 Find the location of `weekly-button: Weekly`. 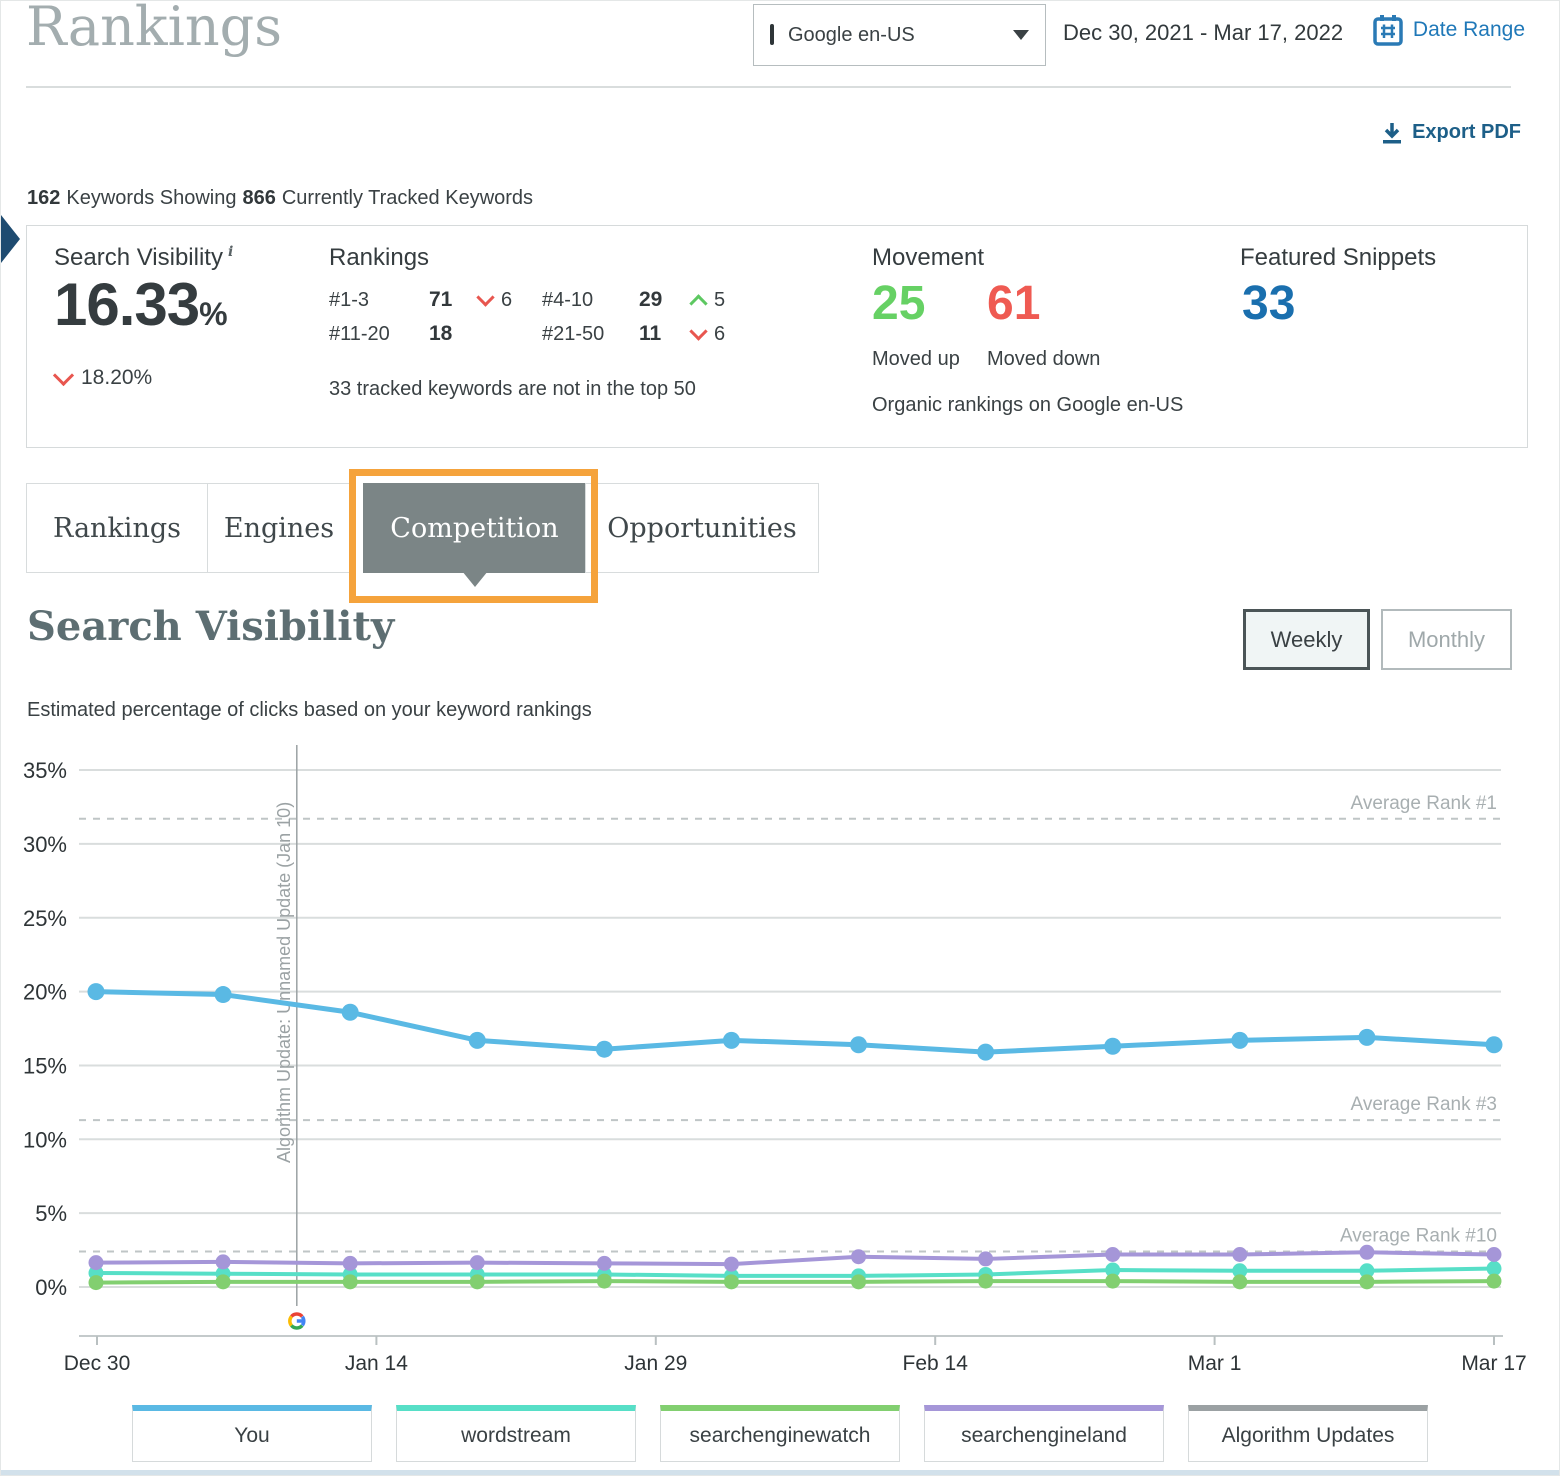

weekly-button: Weekly is located at coordinates (1306, 639).